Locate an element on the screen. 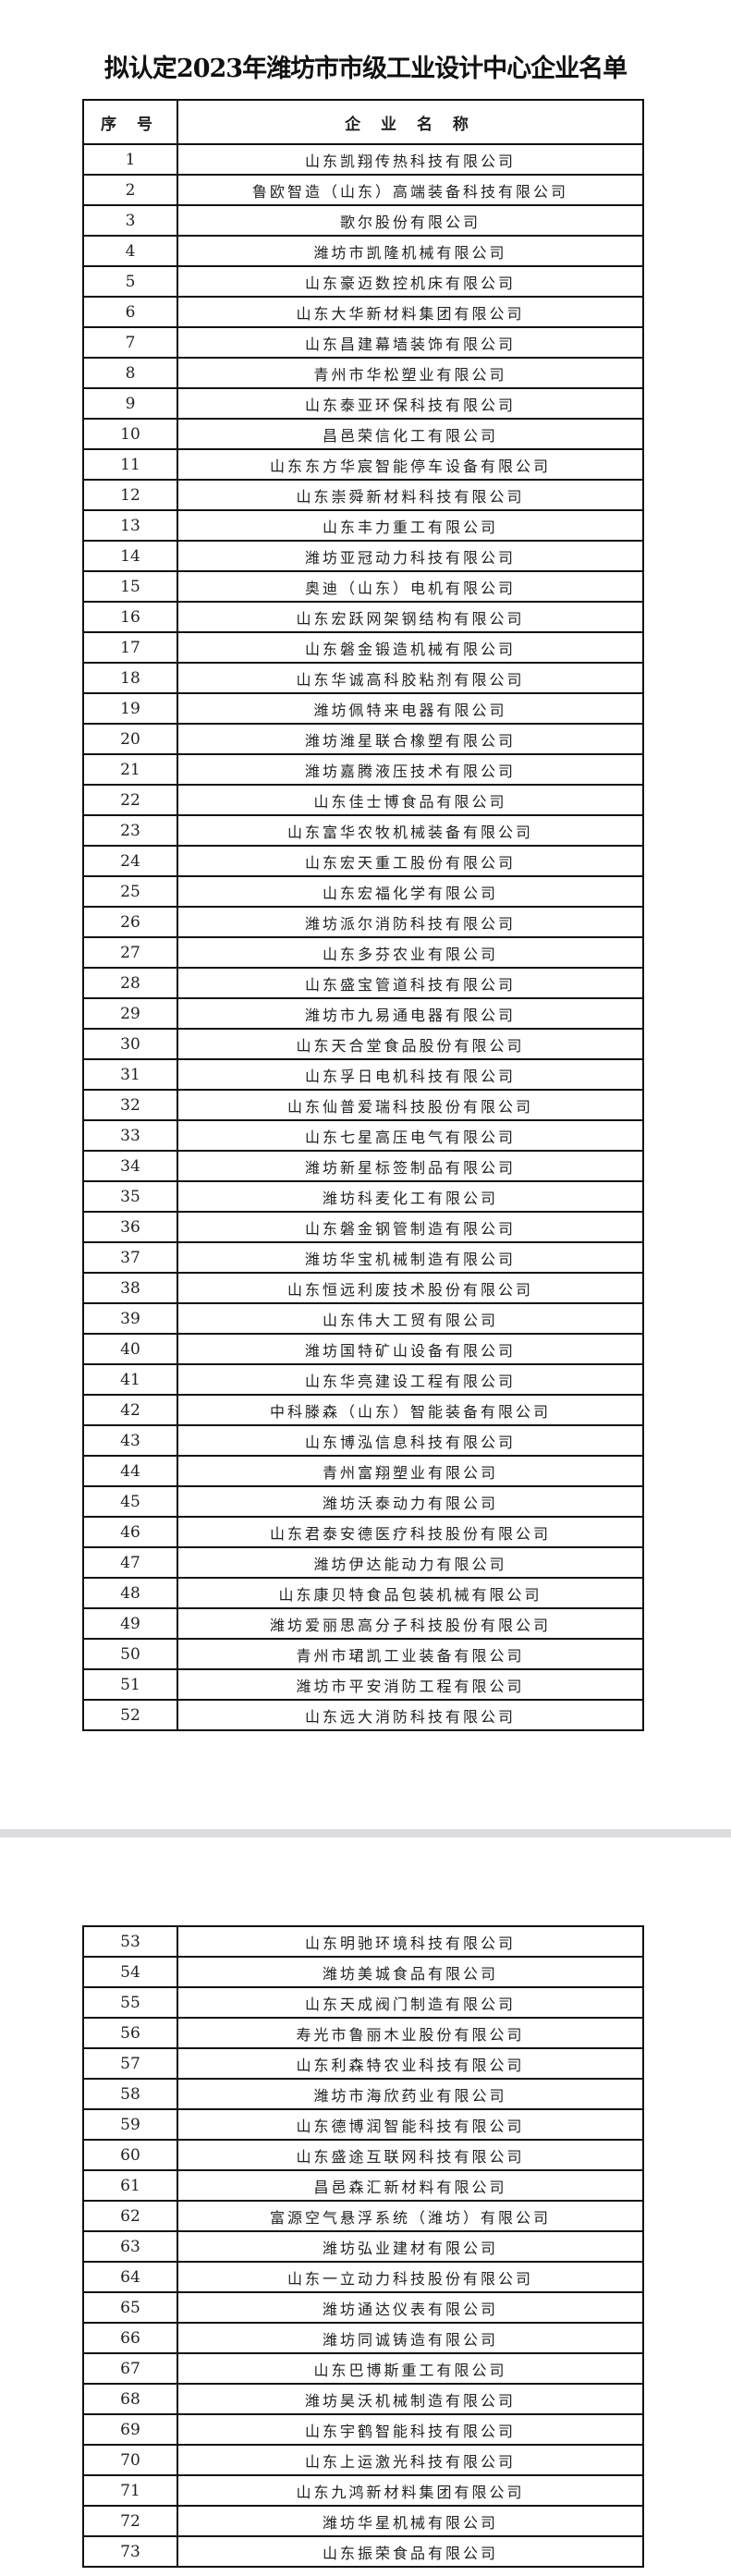  table-row: 24 山东宏天重工股份有限公司 is located at coordinates (363, 861).